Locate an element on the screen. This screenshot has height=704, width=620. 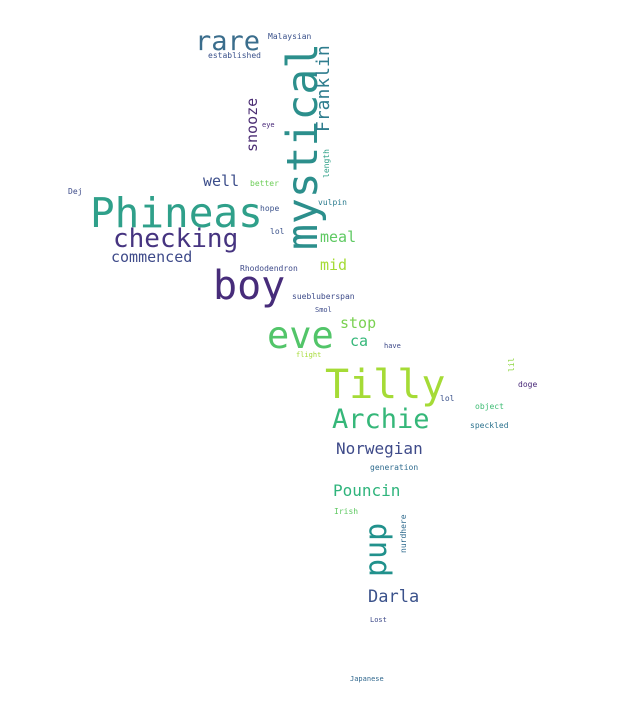
cloud-word-pouncin: Pouncin is located at coordinates (367, 490).